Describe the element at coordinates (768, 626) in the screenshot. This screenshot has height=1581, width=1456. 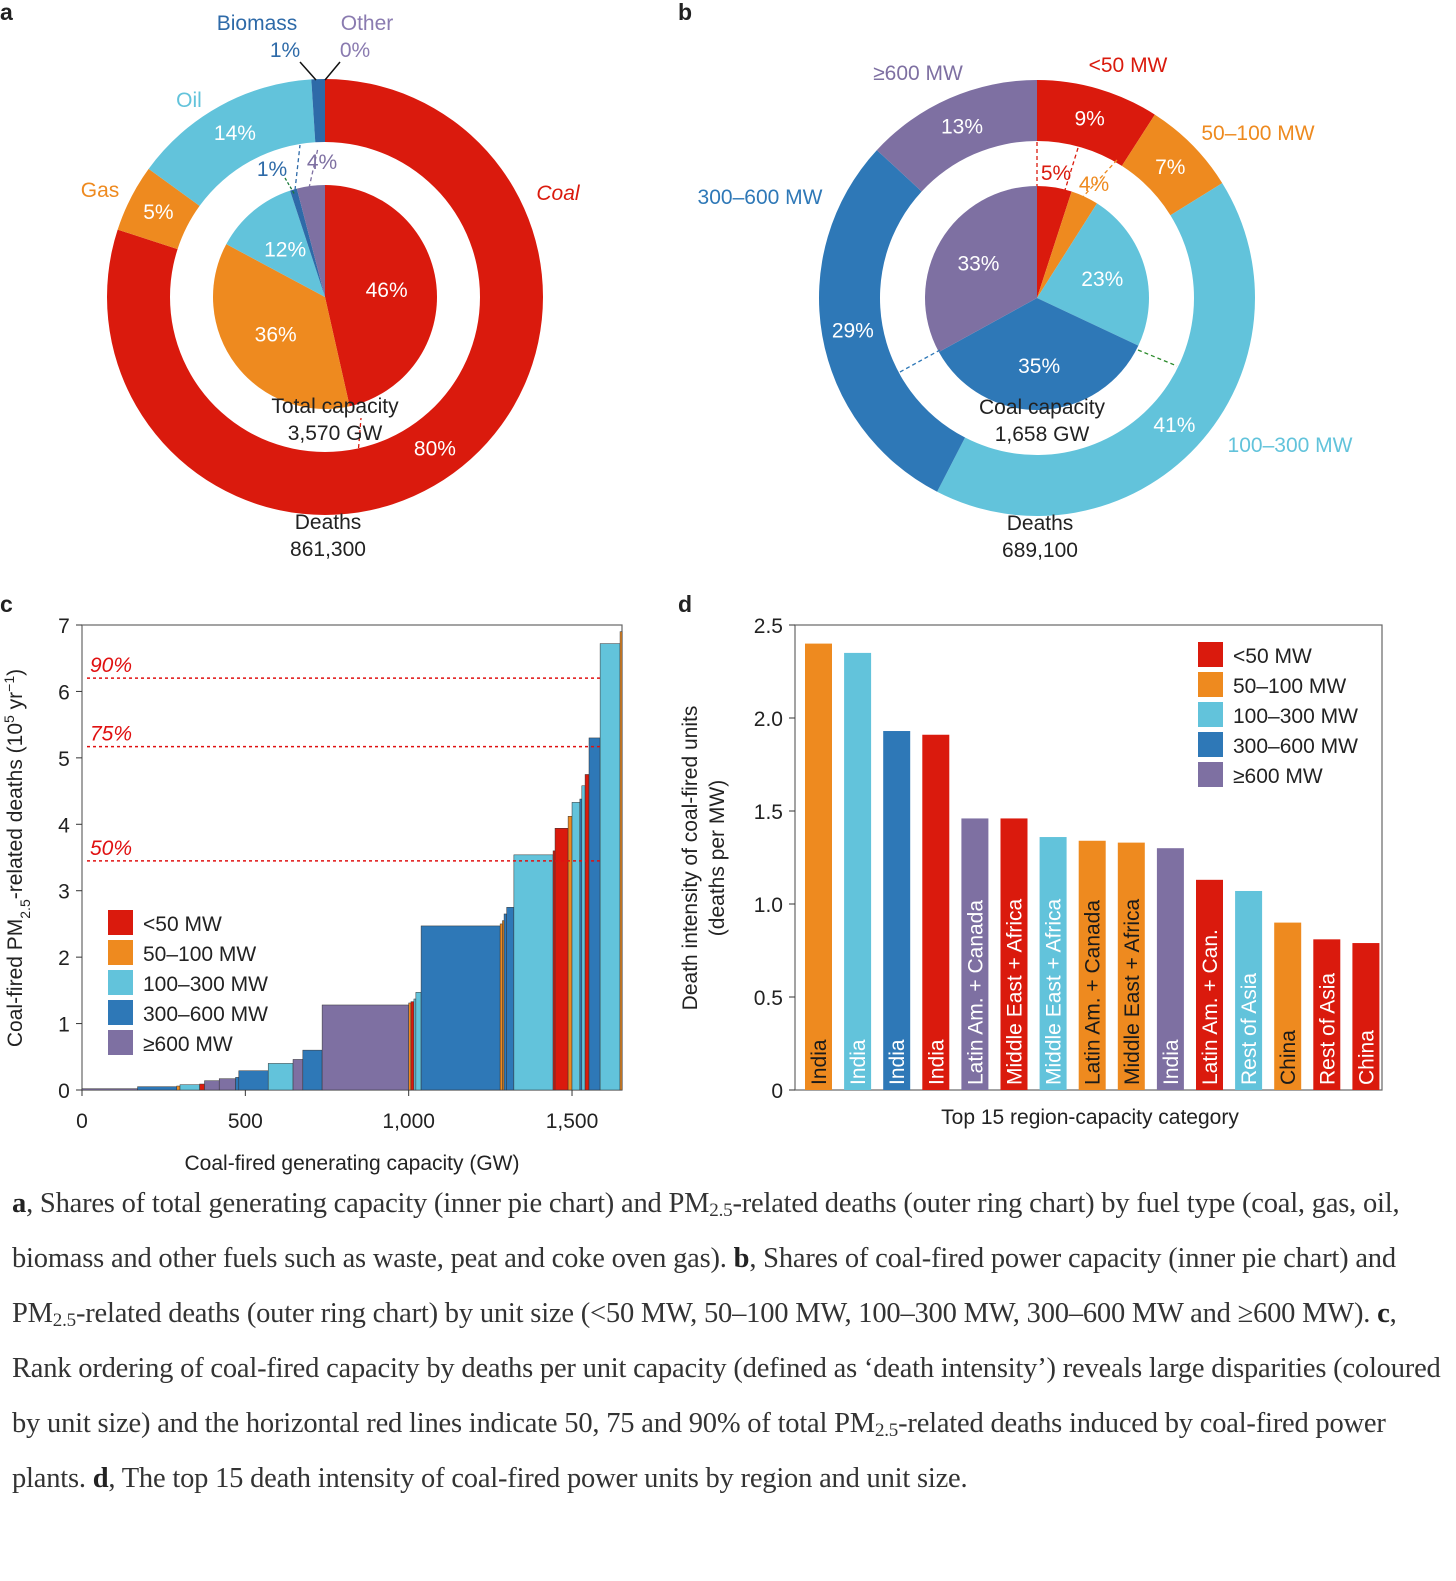
I see `y-tick-label: 2.5` at that location.